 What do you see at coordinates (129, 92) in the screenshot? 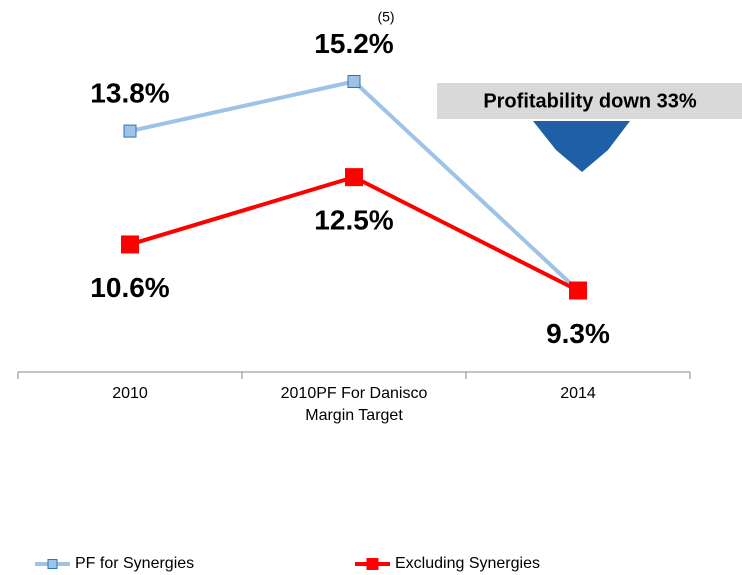
I see `data-label: 13.8%` at bounding box center [129, 92].